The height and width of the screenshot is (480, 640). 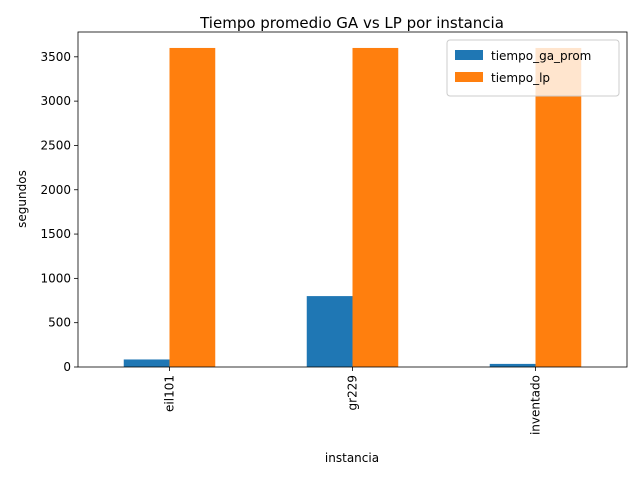 I want to click on x-tick-label: gr229, so click(x=353, y=392).